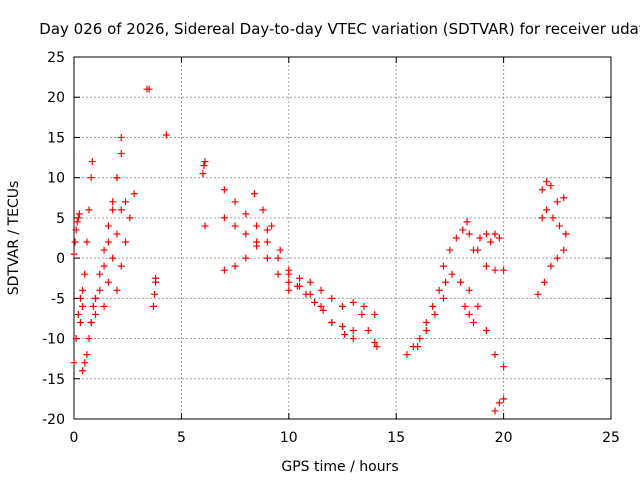 This screenshot has width=640, height=480. Describe the element at coordinates (611, 438) in the screenshot. I see `x-tick-label: 25` at that location.